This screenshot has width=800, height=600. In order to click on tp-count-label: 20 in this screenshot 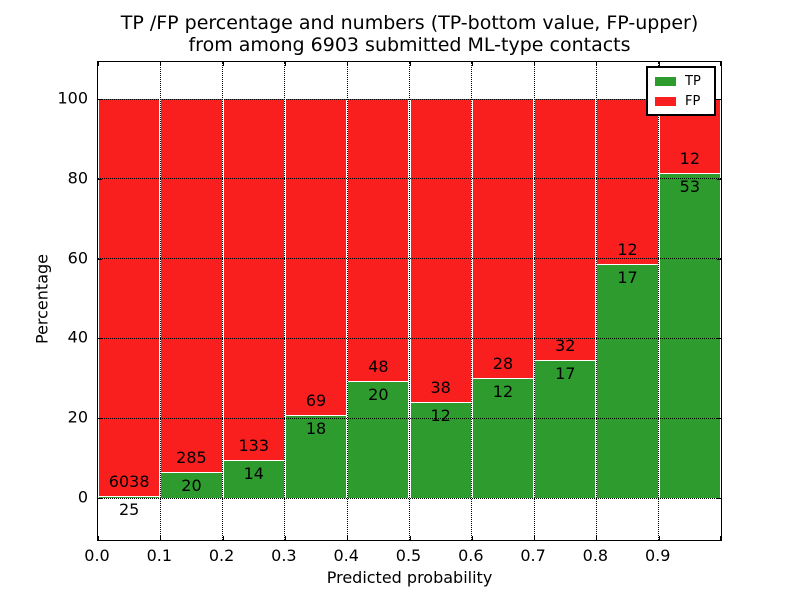, I will do `click(191, 485)`.